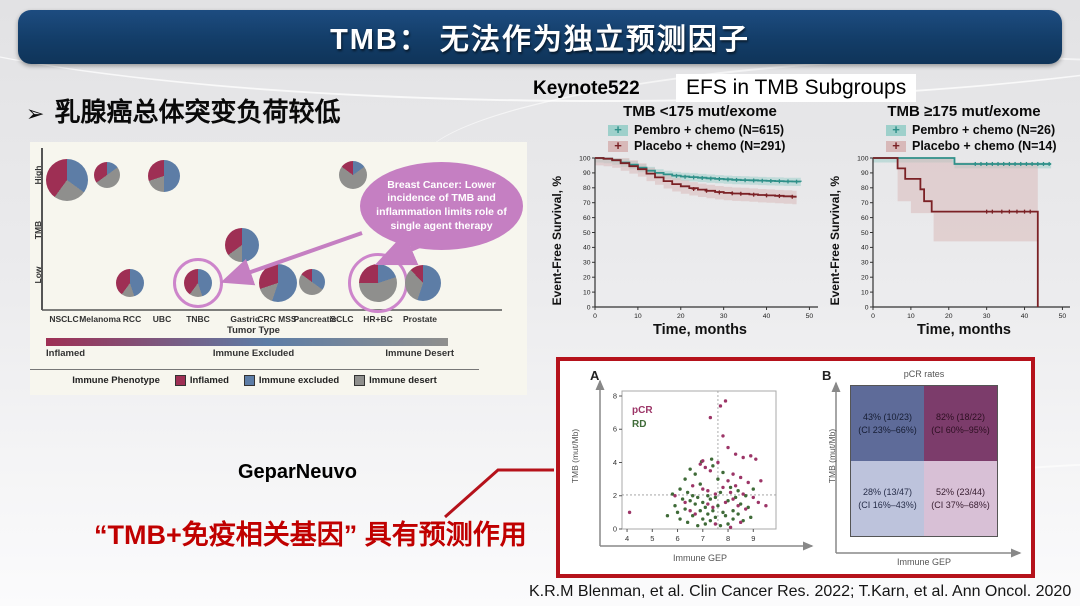  What do you see at coordinates (107, 175) in the screenshot?
I see `pie-melanoma` at bounding box center [107, 175].